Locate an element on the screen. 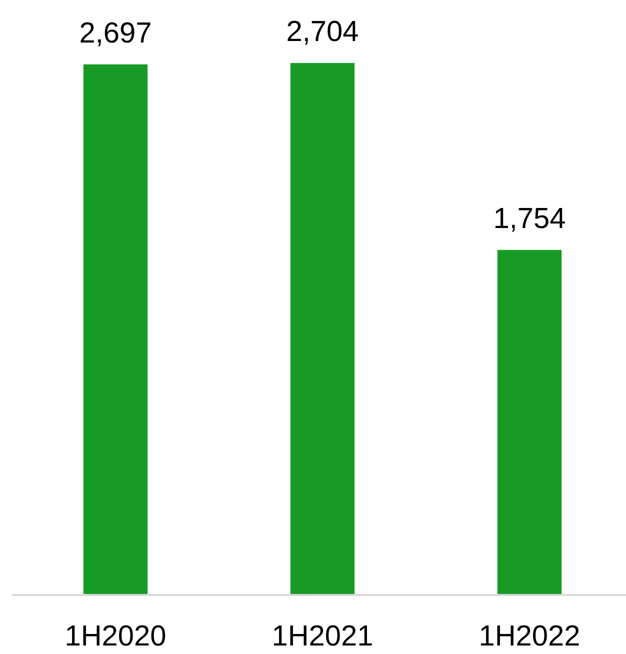 The height and width of the screenshot is (654, 626). data-label: 2,704 is located at coordinates (322, 32).